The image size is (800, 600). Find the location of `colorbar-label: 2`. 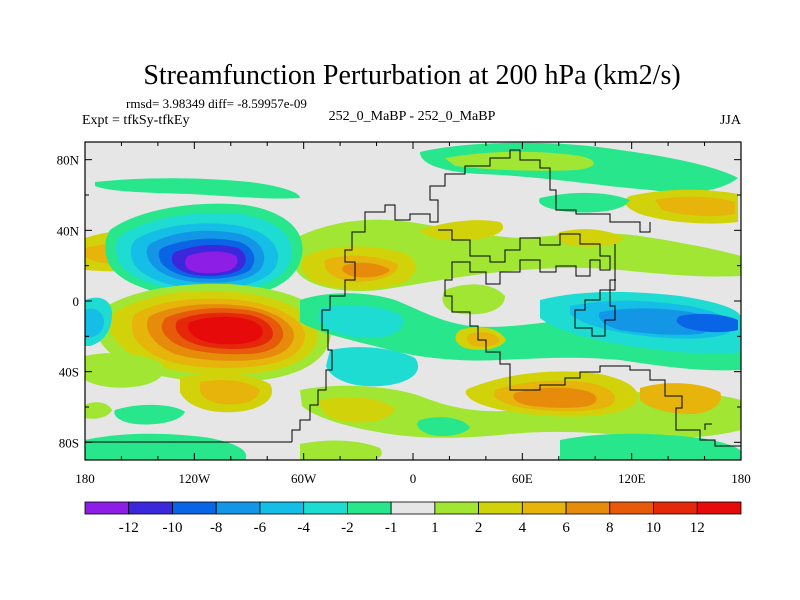

colorbar-label: 2 is located at coordinates (479, 528).